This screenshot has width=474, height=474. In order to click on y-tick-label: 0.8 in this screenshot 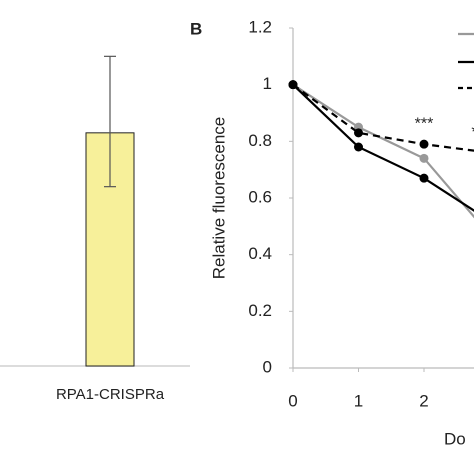, I will do `click(260, 140)`.